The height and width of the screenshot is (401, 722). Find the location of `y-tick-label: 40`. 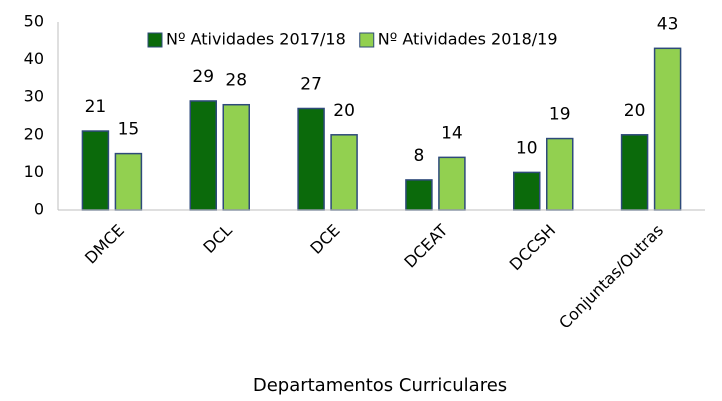

y-tick-label: 40 is located at coordinates (34, 58).